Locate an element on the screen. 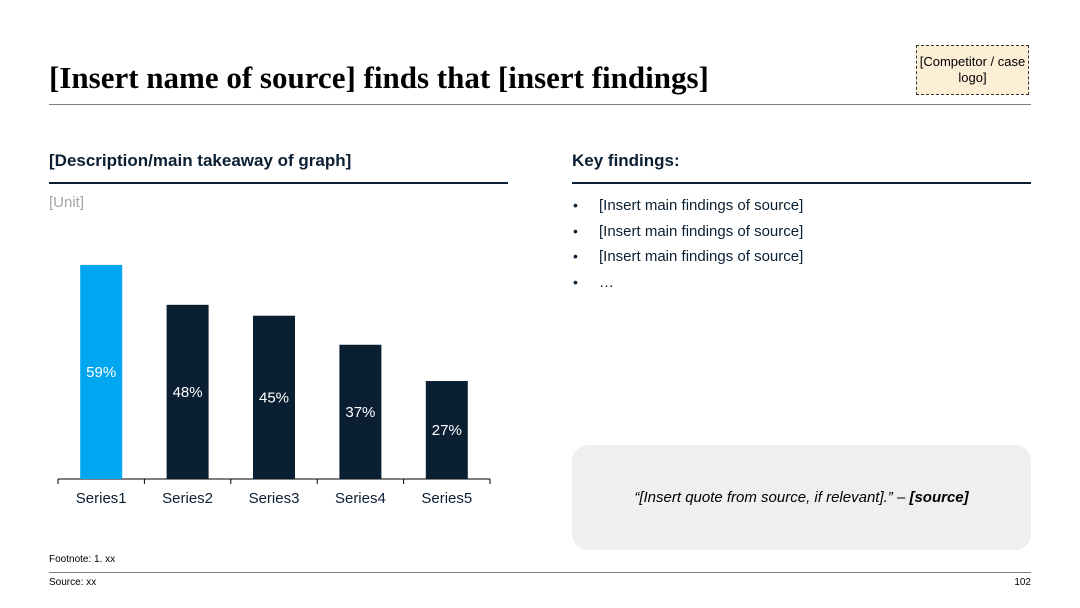 This screenshot has height=608, width=1080. title-divider is located at coordinates (540, 104).